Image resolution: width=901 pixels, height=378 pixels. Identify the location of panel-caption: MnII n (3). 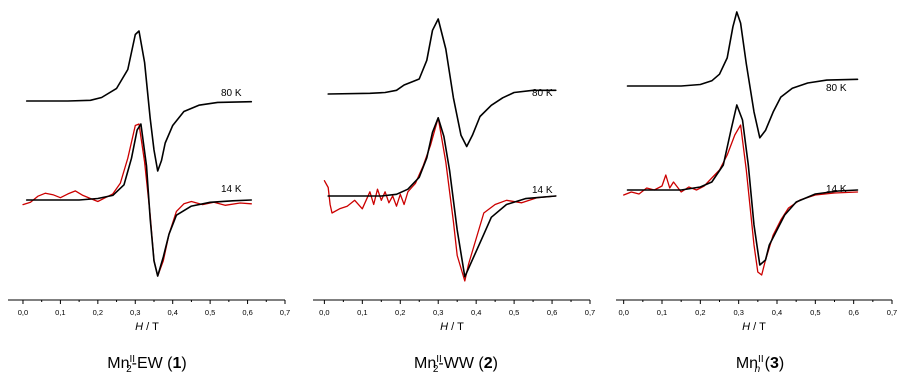
(760, 364).